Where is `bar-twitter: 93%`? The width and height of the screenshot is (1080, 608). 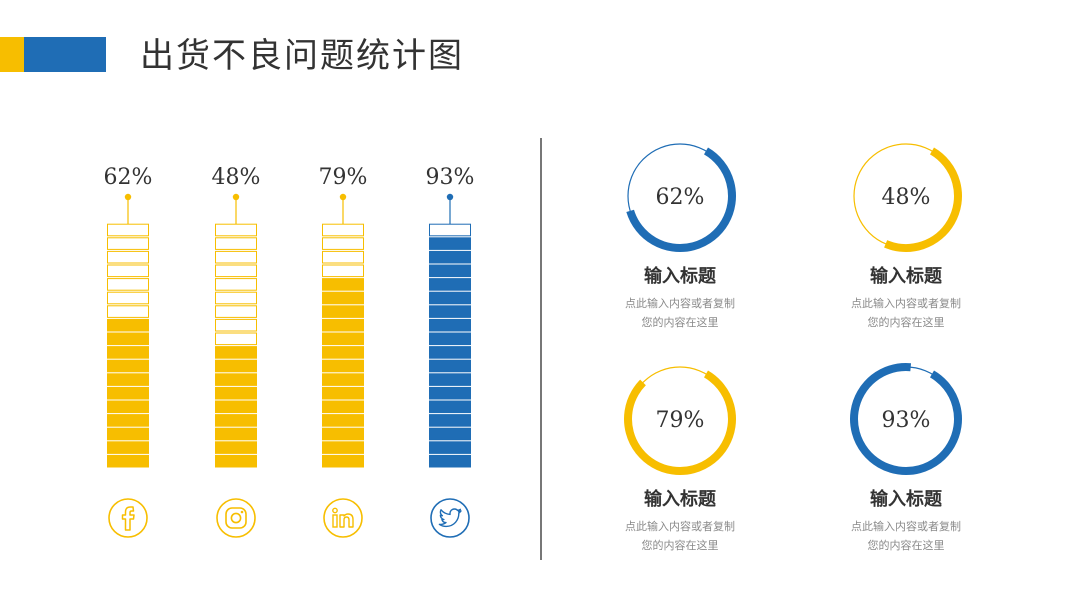
bar-twitter: 93% is located at coordinates (450, 316).